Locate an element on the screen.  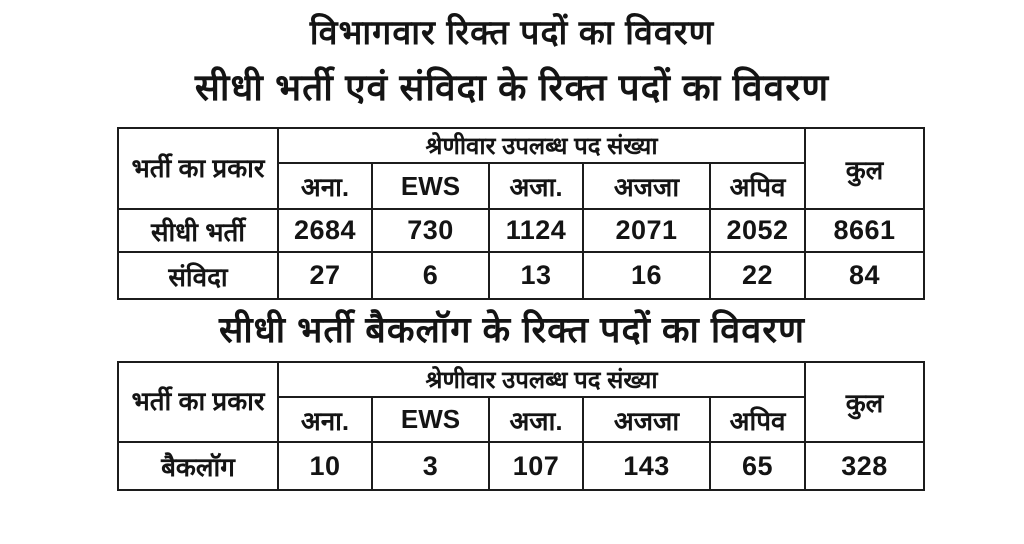
cell-backlog-ajja: 143 is located at coordinates (646, 466).